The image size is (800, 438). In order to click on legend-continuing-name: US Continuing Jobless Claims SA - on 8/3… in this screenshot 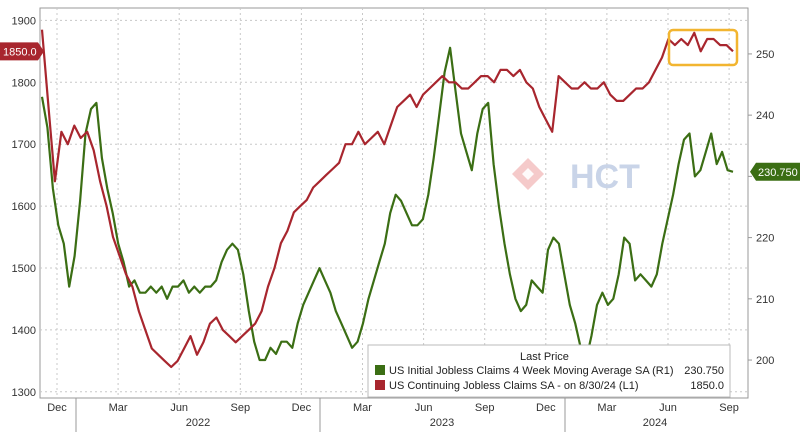, I will do `click(513, 386)`.